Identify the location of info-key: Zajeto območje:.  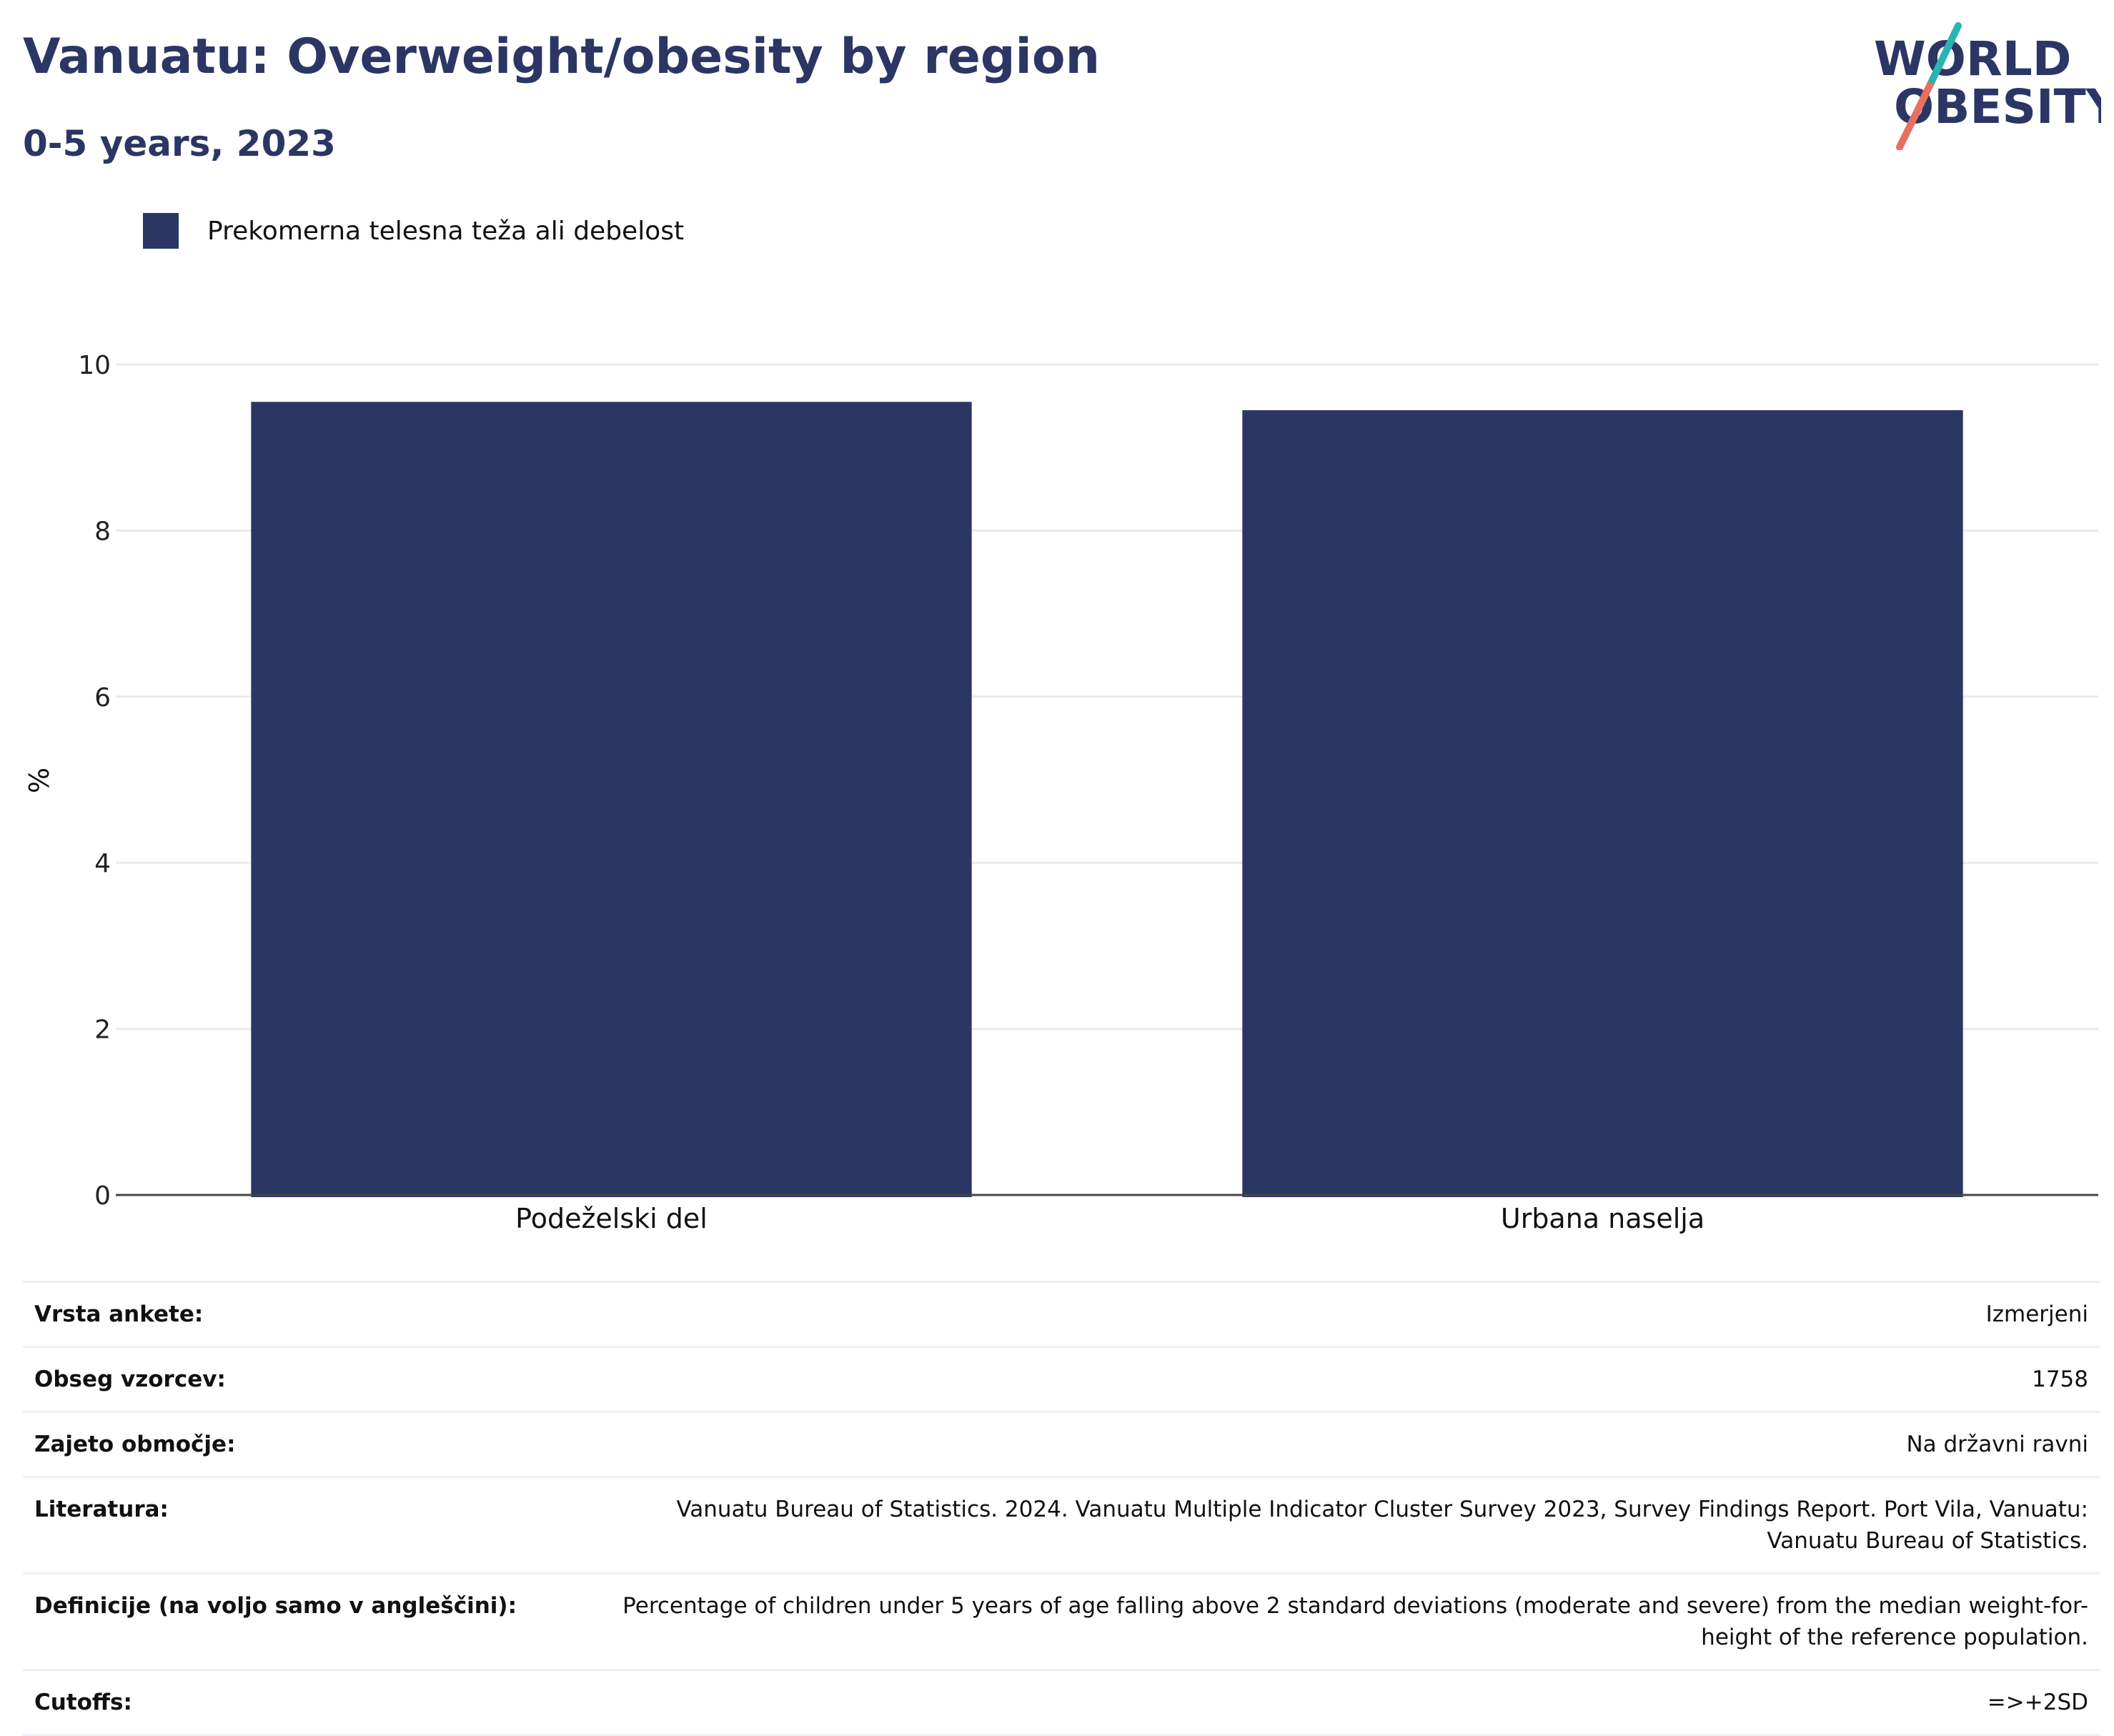
(306, 1444).